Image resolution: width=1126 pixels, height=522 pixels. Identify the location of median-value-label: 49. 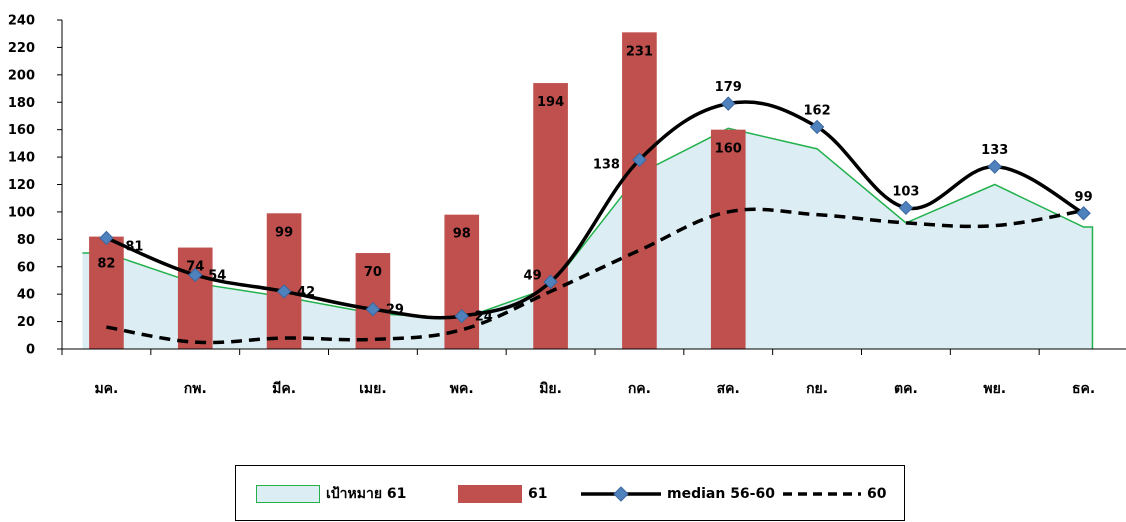
(533, 275).